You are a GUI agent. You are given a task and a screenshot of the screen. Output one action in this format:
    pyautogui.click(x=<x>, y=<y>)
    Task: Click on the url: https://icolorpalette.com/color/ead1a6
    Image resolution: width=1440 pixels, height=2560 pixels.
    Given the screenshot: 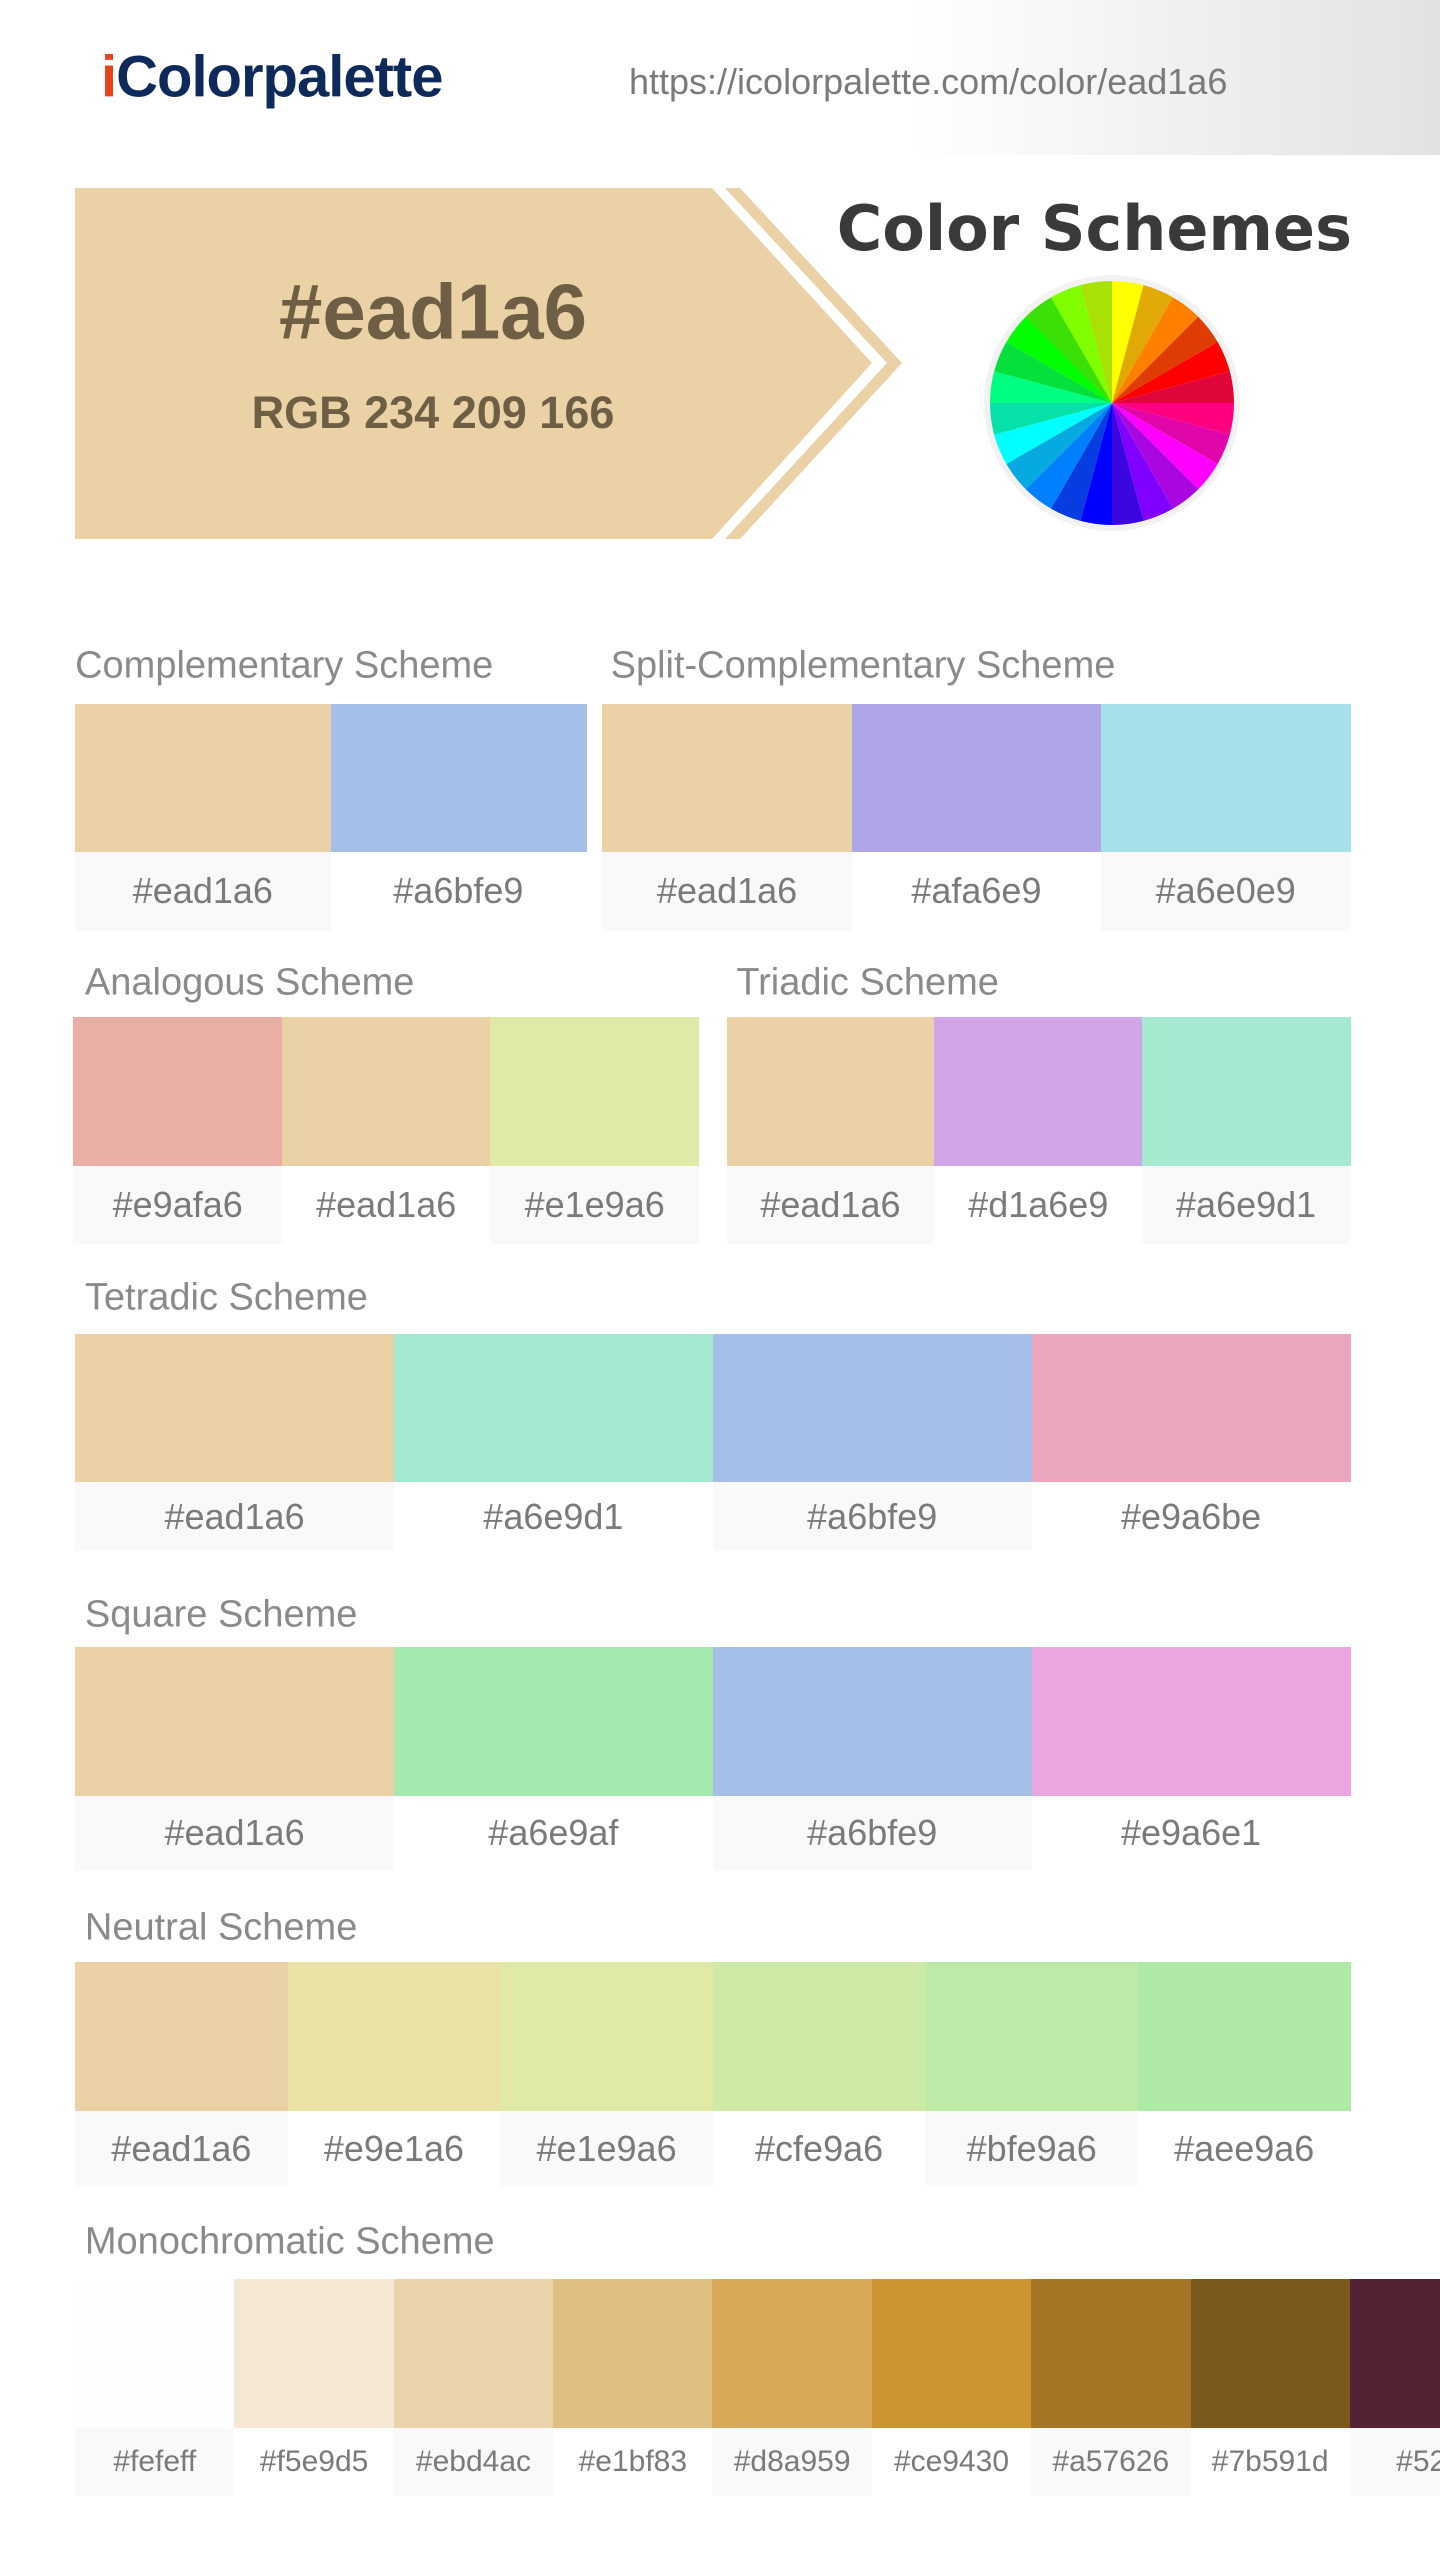 What is the action you would take?
    pyautogui.click(x=928, y=81)
    